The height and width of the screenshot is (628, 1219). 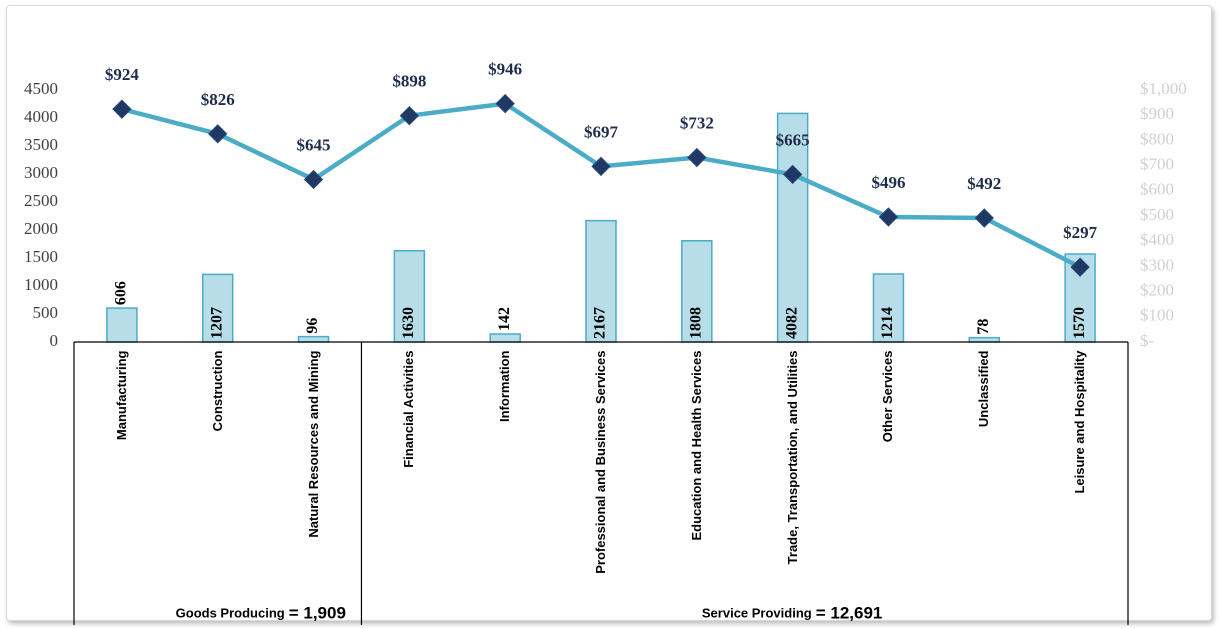 What do you see at coordinates (888, 182) in the screenshot?
I see `line-value-label: $496` at bounding box center [888, 182].